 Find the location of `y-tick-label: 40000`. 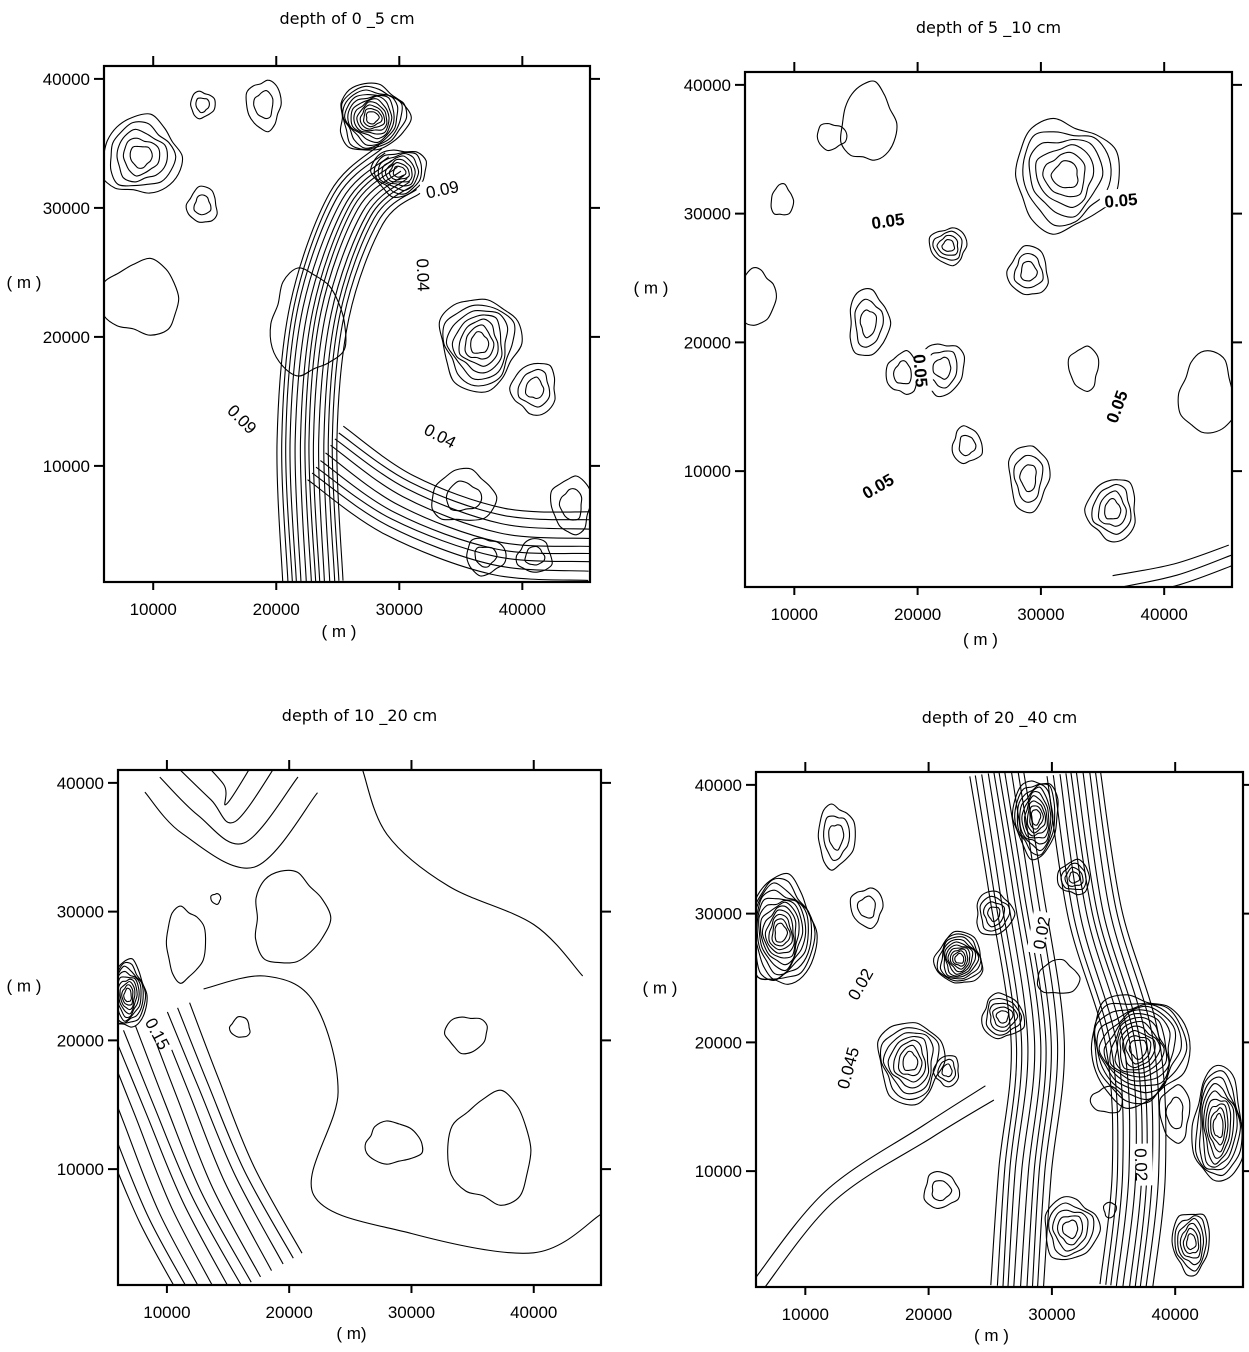

y-tick-label: 40000 is located at coordinates (707, 85).